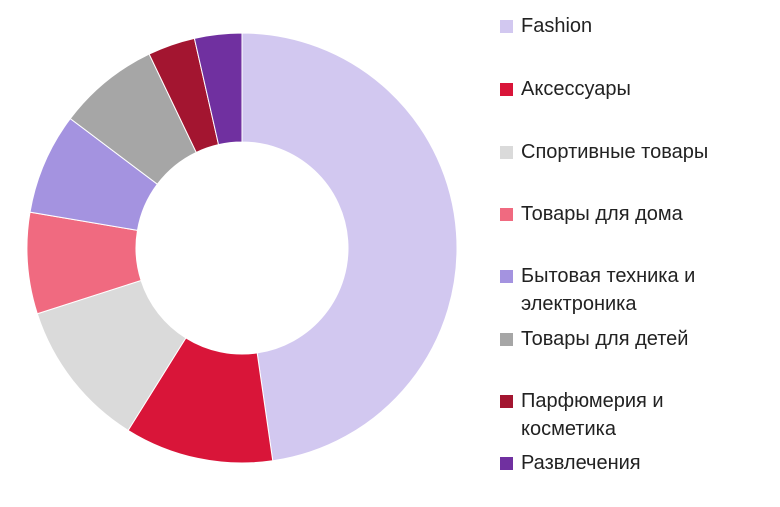  Describe the element at coordinates (605, 339) in the screenshot. I see `legend-label: Товары для детей` at that location.